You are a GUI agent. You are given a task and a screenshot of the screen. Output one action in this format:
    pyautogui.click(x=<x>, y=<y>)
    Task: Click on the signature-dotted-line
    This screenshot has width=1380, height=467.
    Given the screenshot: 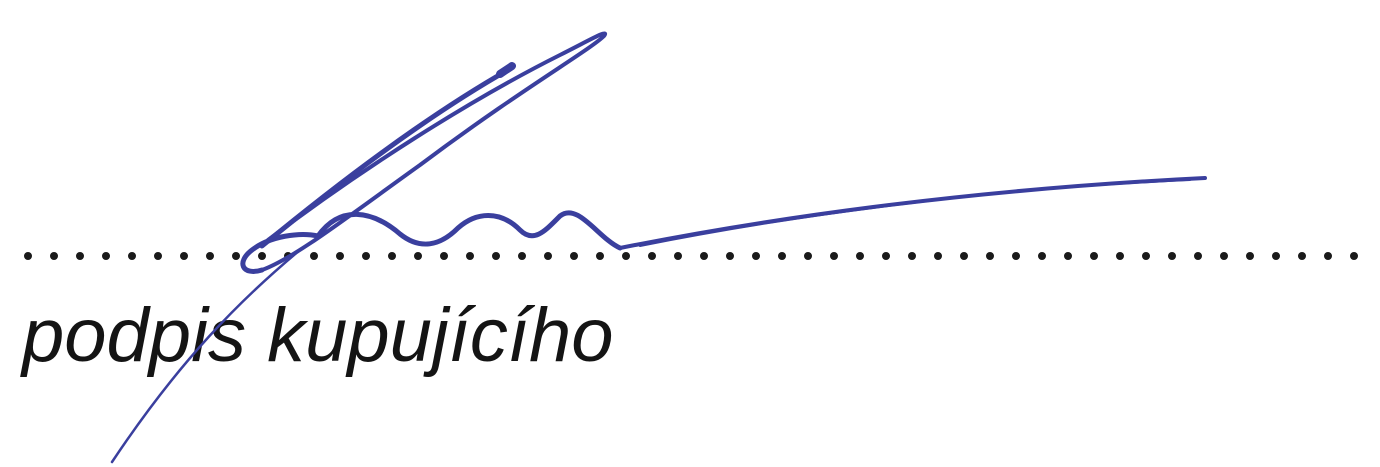 What is the action you would take?
    pyautogui.click(x=698, y=256)
    